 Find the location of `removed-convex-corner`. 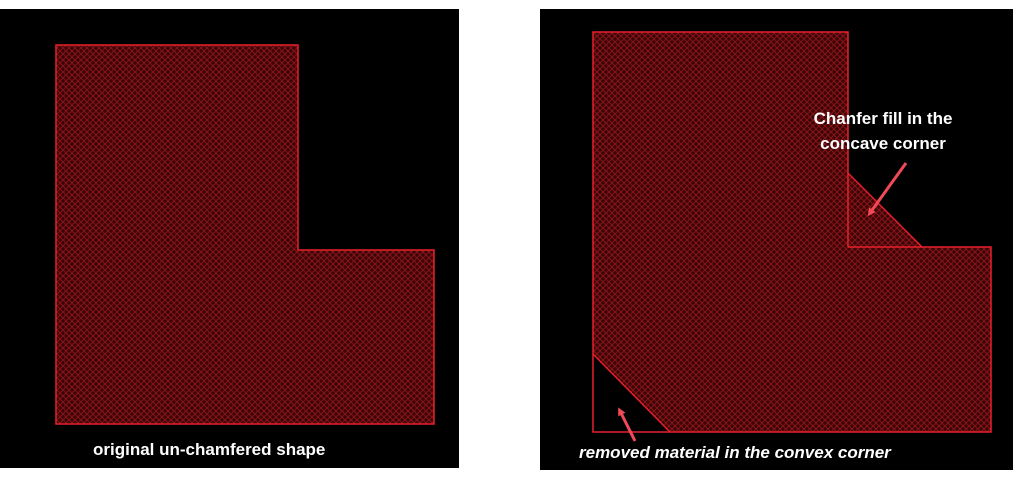

removed-convex-corner is located at coordinates (631, 393).